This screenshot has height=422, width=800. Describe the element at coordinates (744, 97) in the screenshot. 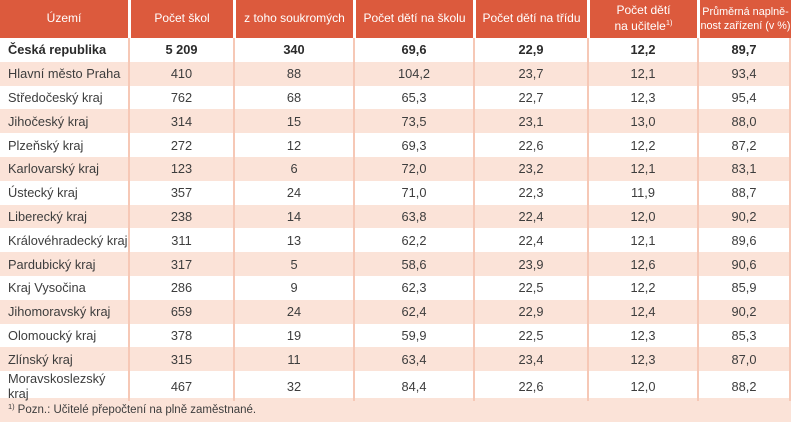

I see `value-cell: 95,4` at that location.